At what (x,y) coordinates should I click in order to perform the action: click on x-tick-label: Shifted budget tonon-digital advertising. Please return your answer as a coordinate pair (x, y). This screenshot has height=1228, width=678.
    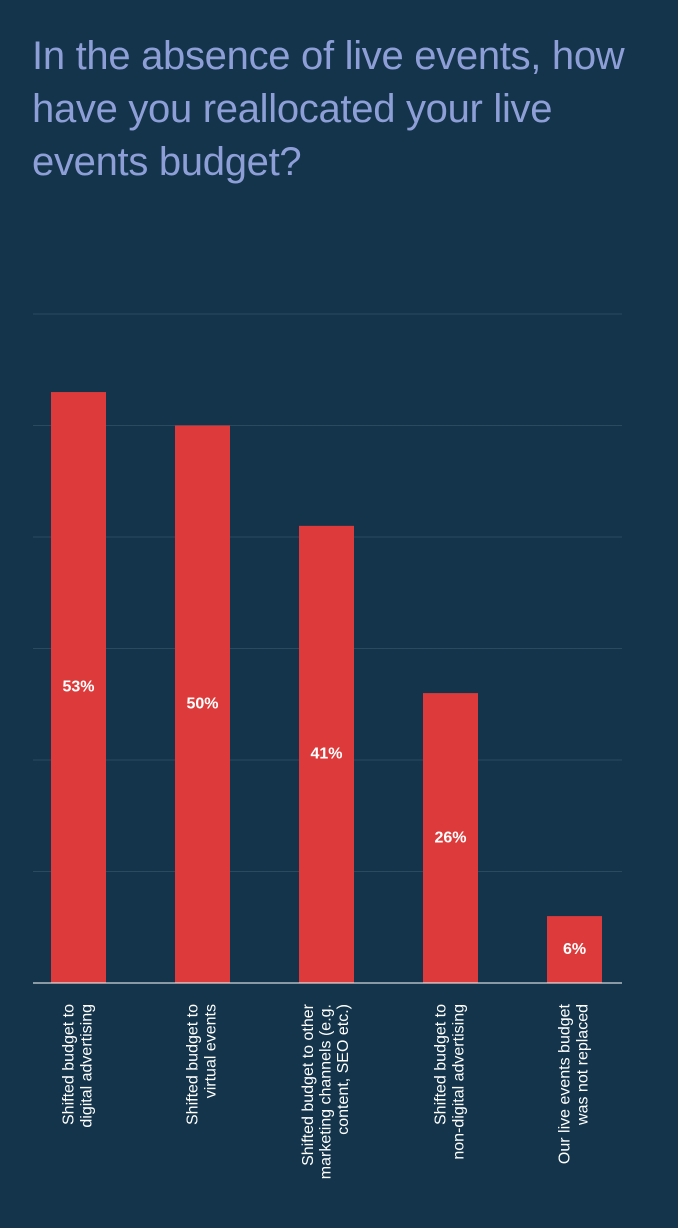
    Looking at the image, I should click on (450, 1082).